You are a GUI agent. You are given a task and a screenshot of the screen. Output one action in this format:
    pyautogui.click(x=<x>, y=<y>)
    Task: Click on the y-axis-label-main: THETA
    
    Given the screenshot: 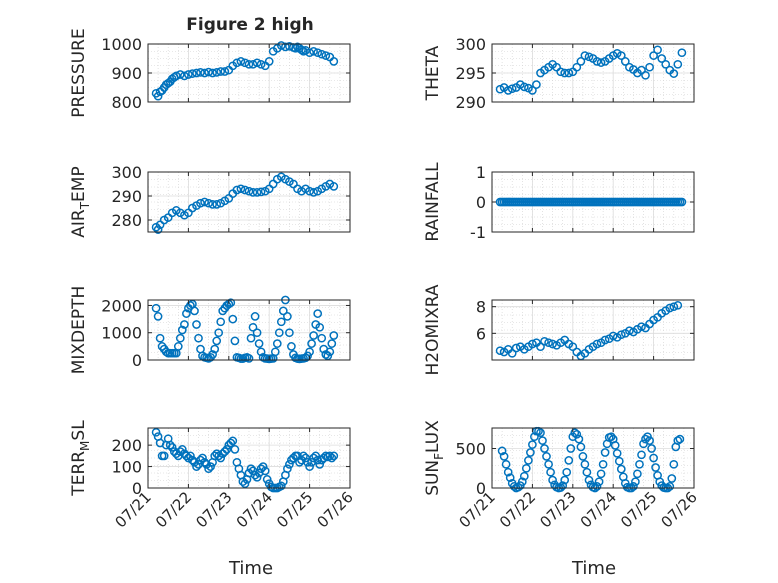 What is the action you would take?
    pyautogui.click(x=433, y=73)
    